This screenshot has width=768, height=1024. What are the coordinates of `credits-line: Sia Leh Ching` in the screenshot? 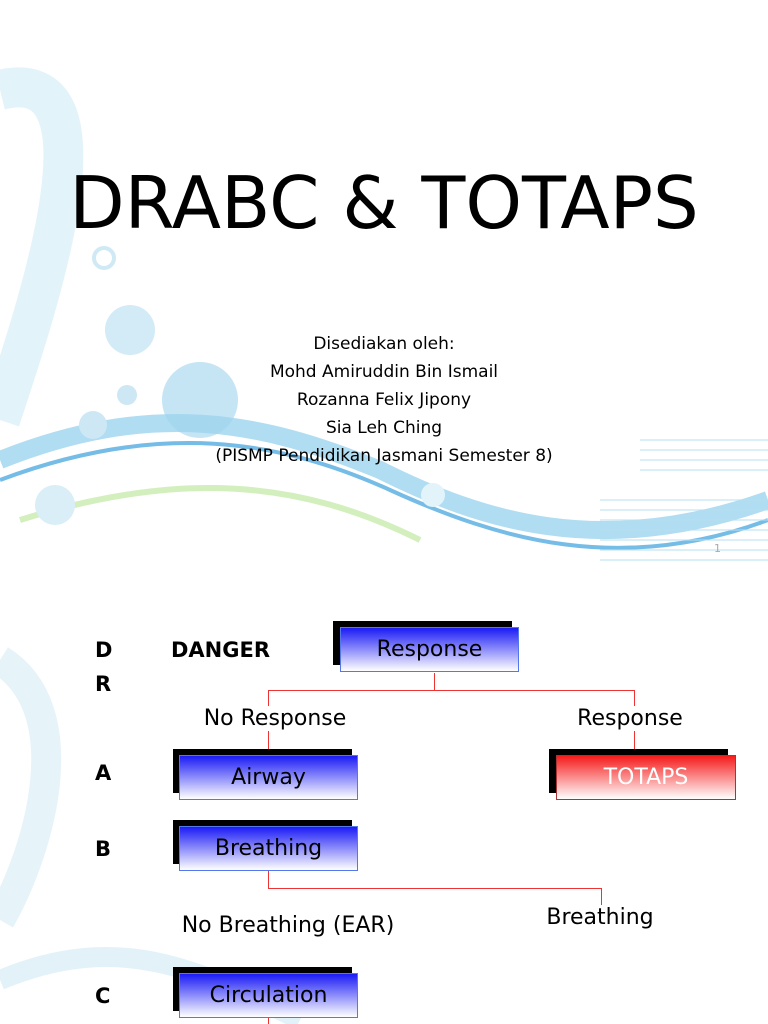 It's located at (384, 428).